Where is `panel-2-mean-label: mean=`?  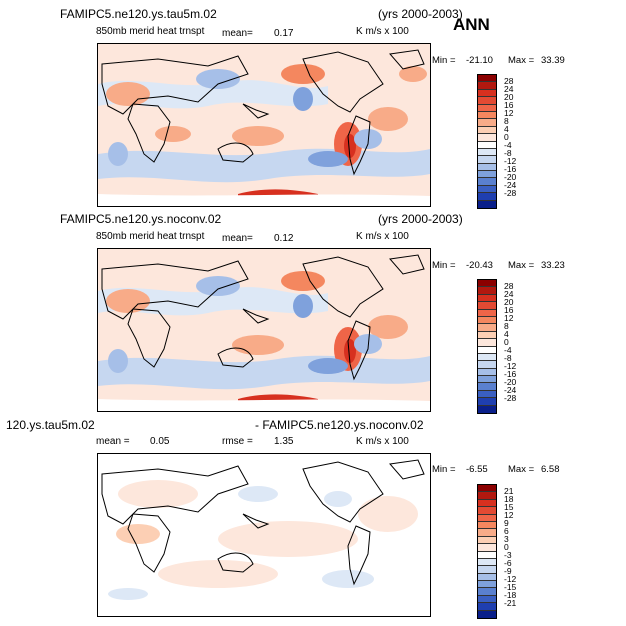 panel-2-mean-label: mean= is located at coordinates (237, 238).